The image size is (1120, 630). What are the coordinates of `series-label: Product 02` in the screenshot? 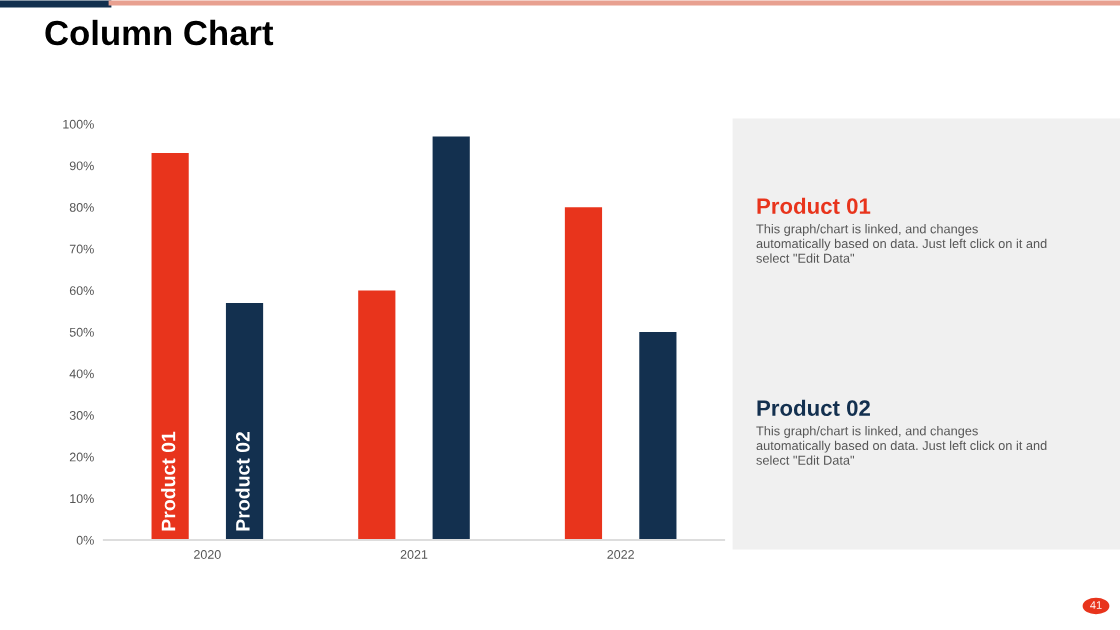 It's located at (242, 481).